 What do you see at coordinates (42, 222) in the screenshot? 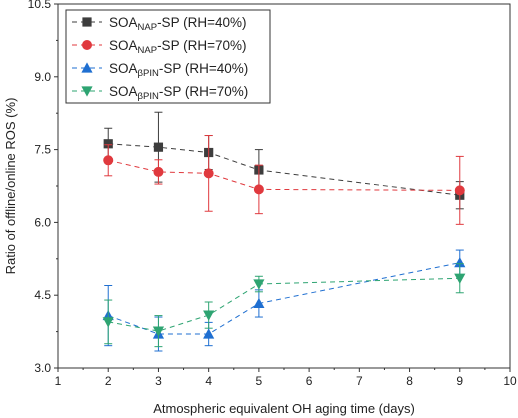
I see `y-tick-label: 6.0` at bounding box center [42, 222].